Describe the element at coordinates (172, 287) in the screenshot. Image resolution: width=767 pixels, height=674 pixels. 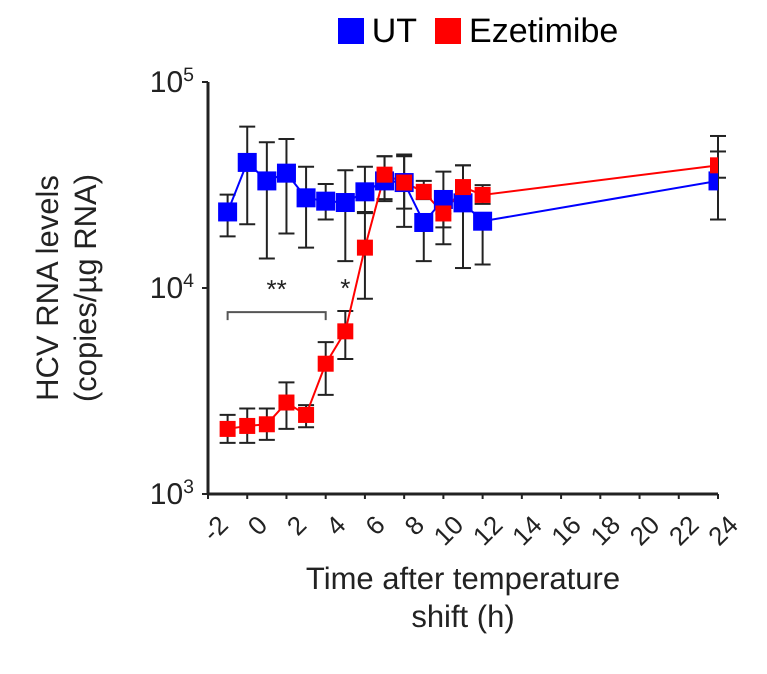
I see `y-tick-label: 10$^{4}$` at that location.